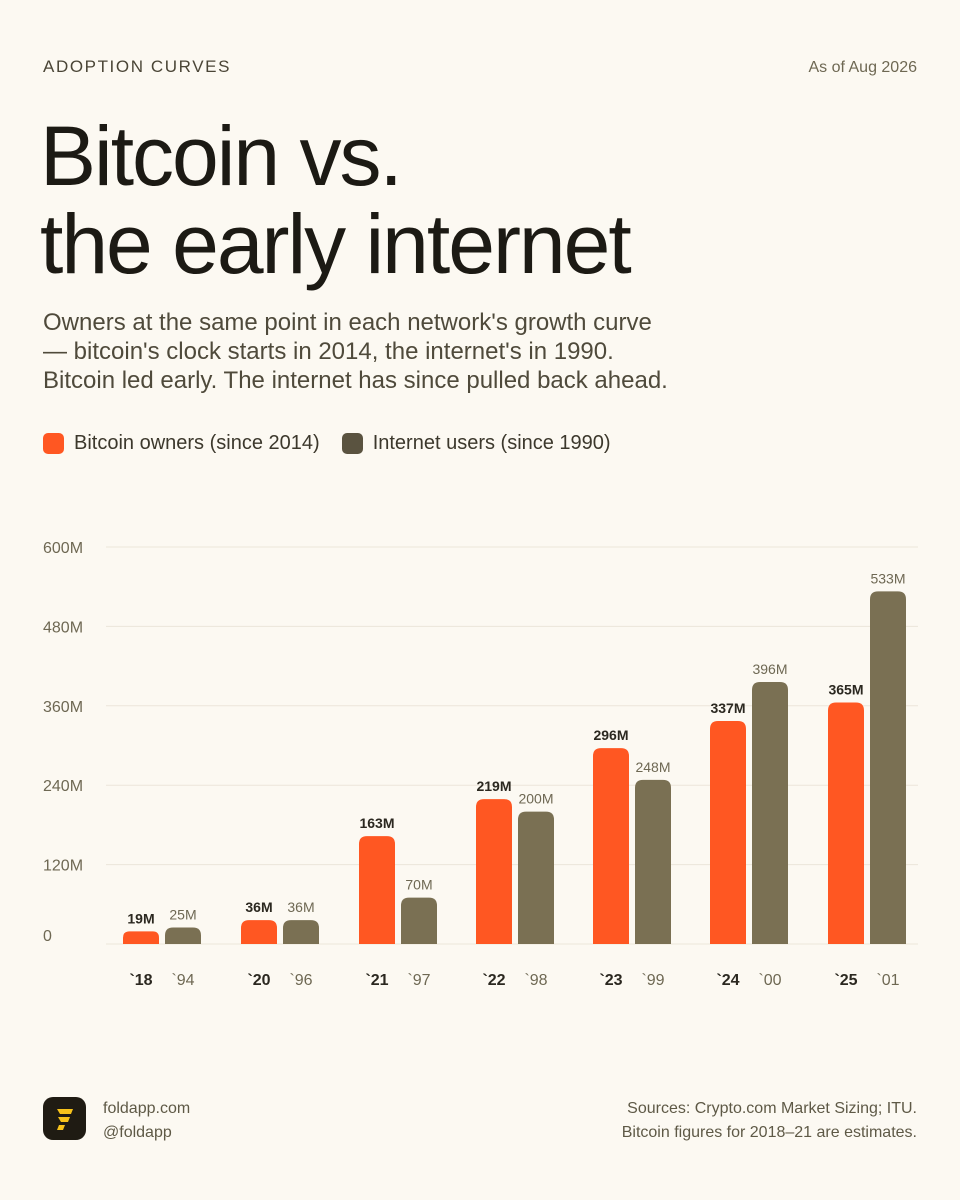  What do you see at coordinates (535, 980) in the screenshot?
I see `x-tick-label-internet: `98` at bounding box center [535, 980].